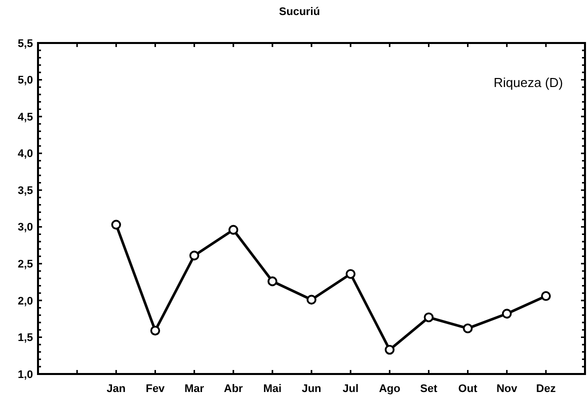 Image resolution: width=587 pixels, height=400 pixels. I want to click on x-tick-label: Jun, so click(312, 389).